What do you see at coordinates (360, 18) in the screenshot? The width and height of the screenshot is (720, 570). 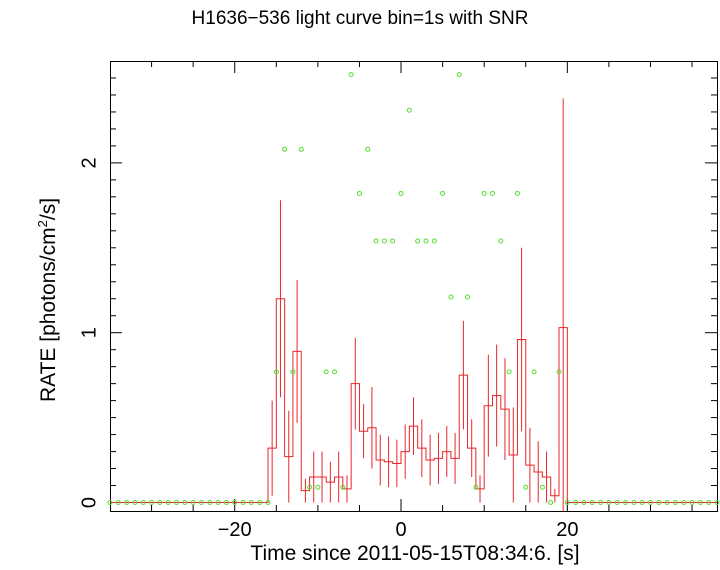 I see `chart-title: H1636−536 light curve bin=1s with SNR` at bounding box center [360, 18].